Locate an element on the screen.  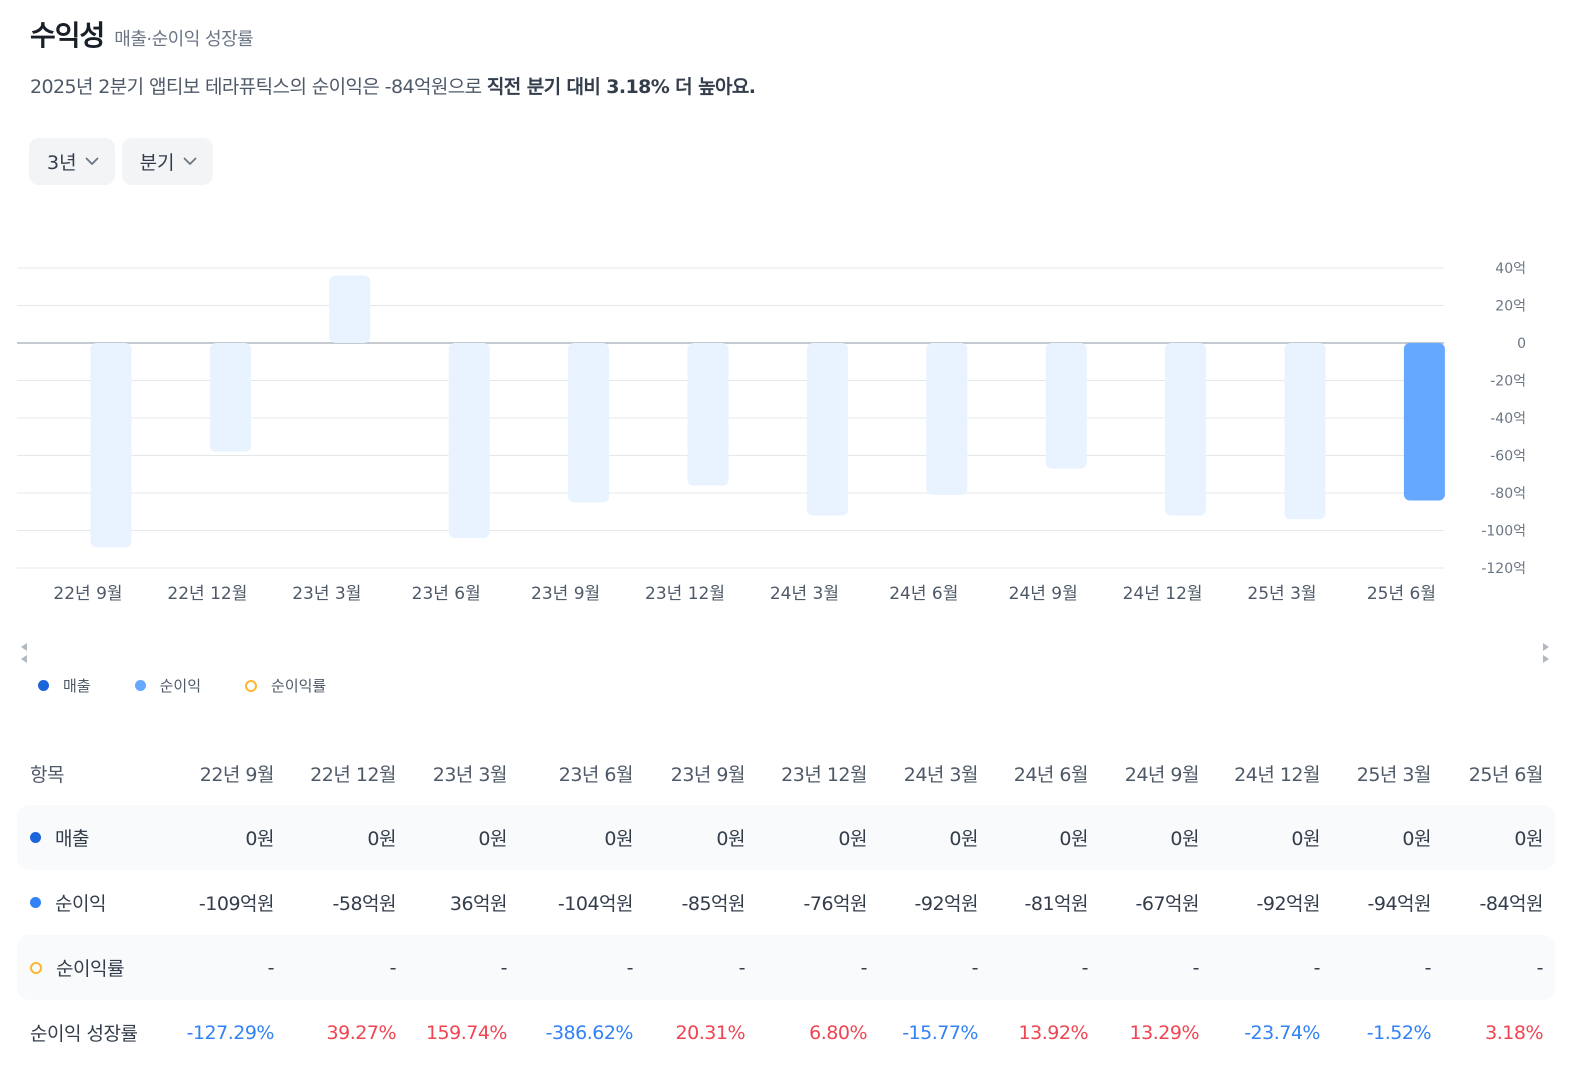
row-label-text: 매출 is located at coordinates (72, 839).